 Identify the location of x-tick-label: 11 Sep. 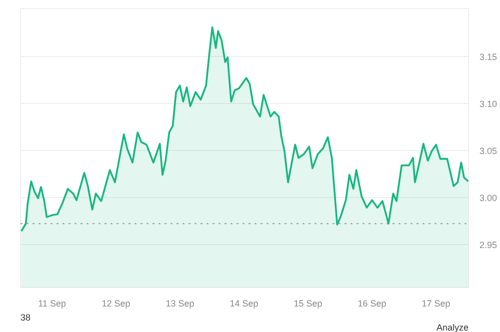
(52, 303).